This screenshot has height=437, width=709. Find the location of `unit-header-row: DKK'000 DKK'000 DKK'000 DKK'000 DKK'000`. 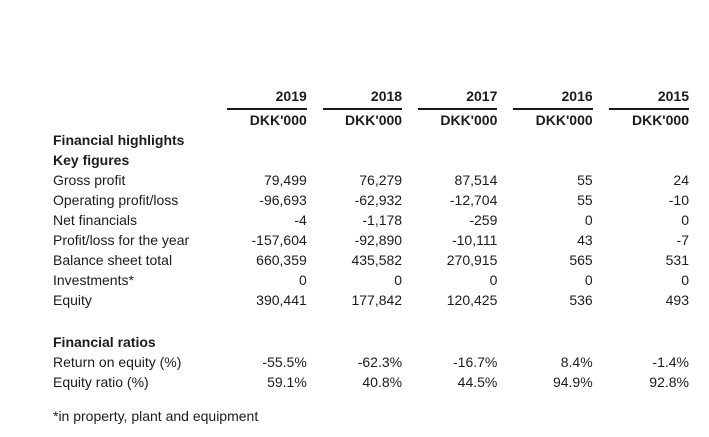

unit-header-row: DKK'000 DKK'000 DKK'000 DKK'000 DKK'000 is located at coordinates (371, 120).